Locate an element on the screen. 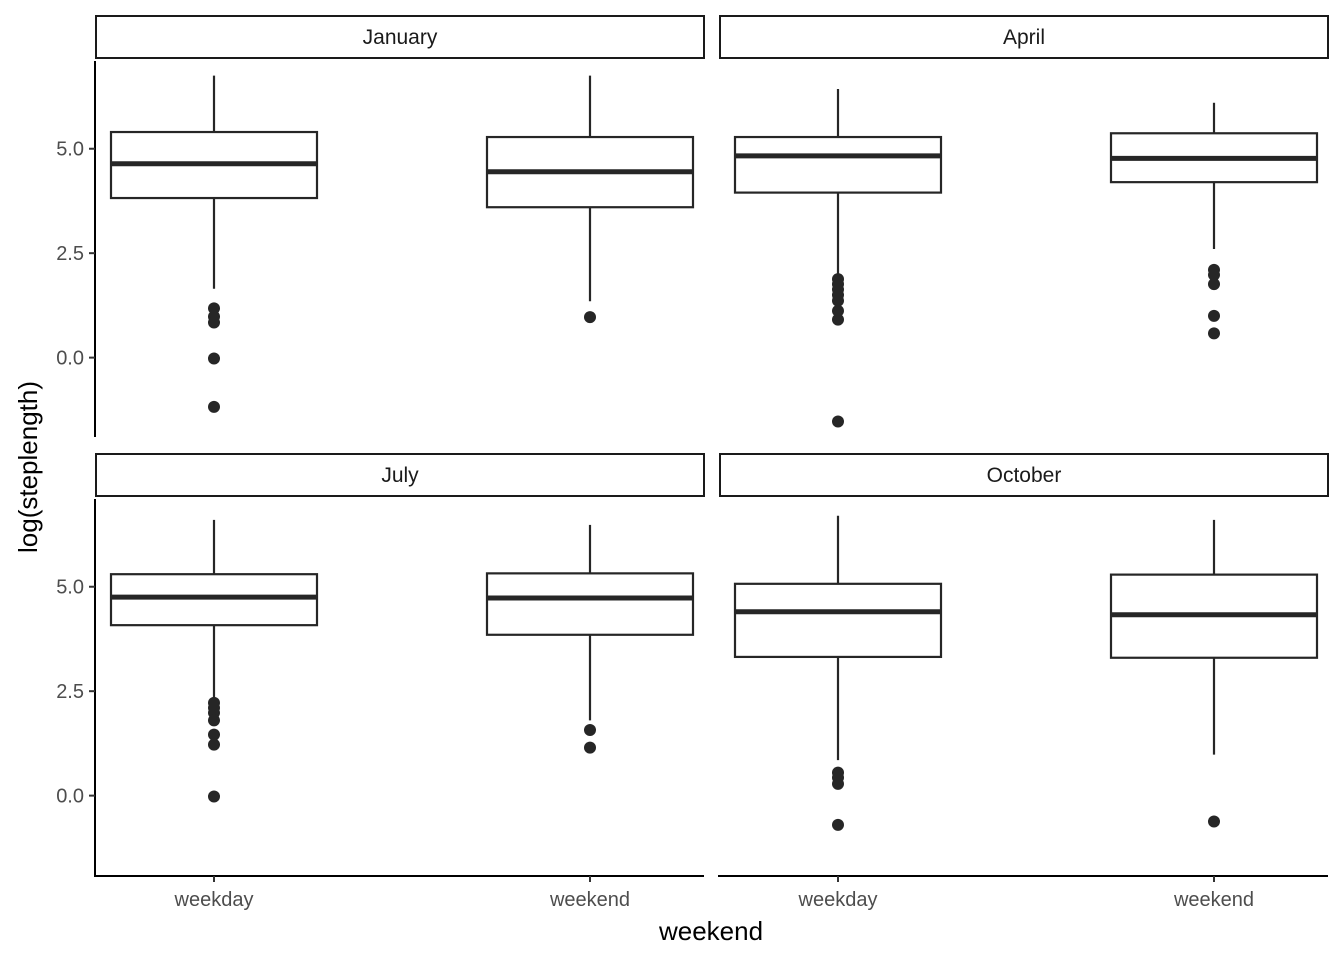 The image size is (1344, 960). facet-strip-label: April is located at coordinates (1024, 37).